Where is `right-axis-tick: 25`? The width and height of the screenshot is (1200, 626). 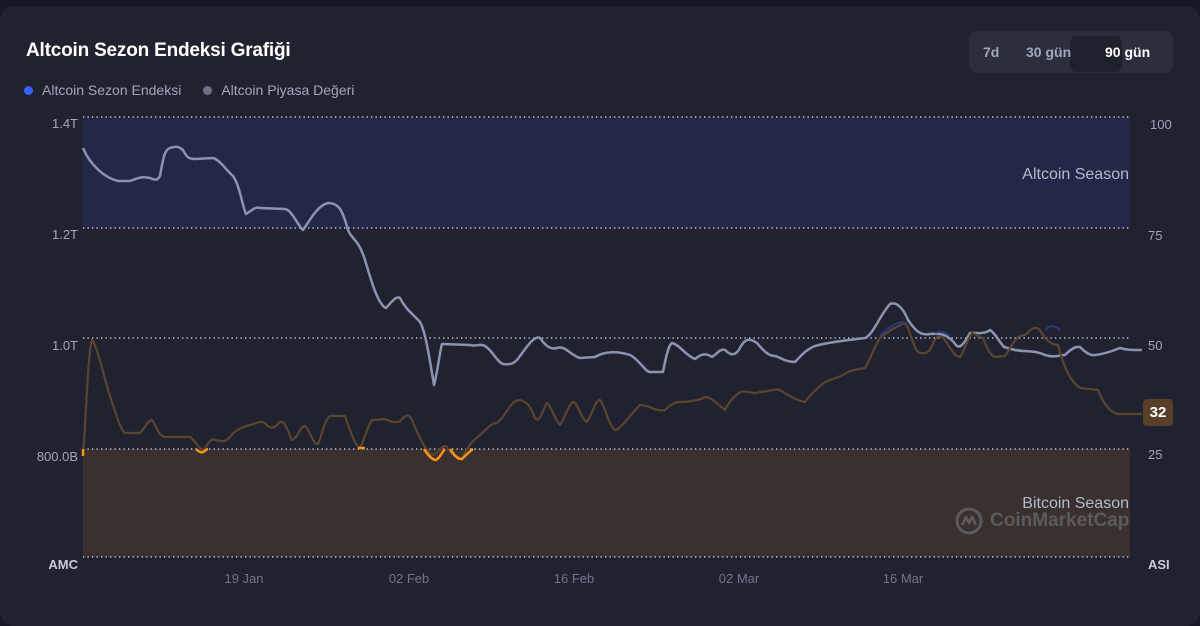
right-axis-tick: 25 is located at coordinates (1155, 454).